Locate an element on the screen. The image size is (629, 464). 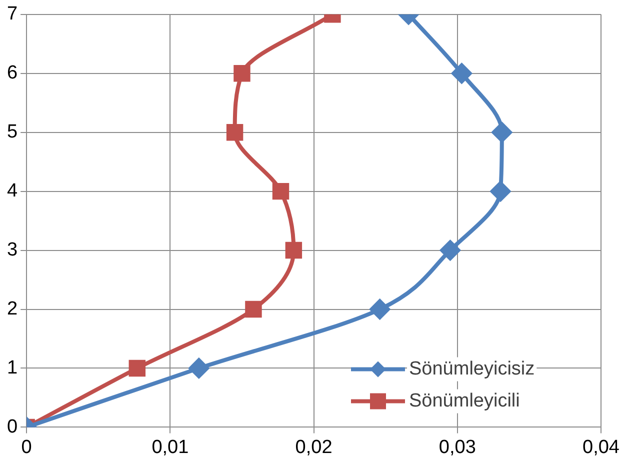
y-tick-label: 4 is located at coordinates (12, 191).